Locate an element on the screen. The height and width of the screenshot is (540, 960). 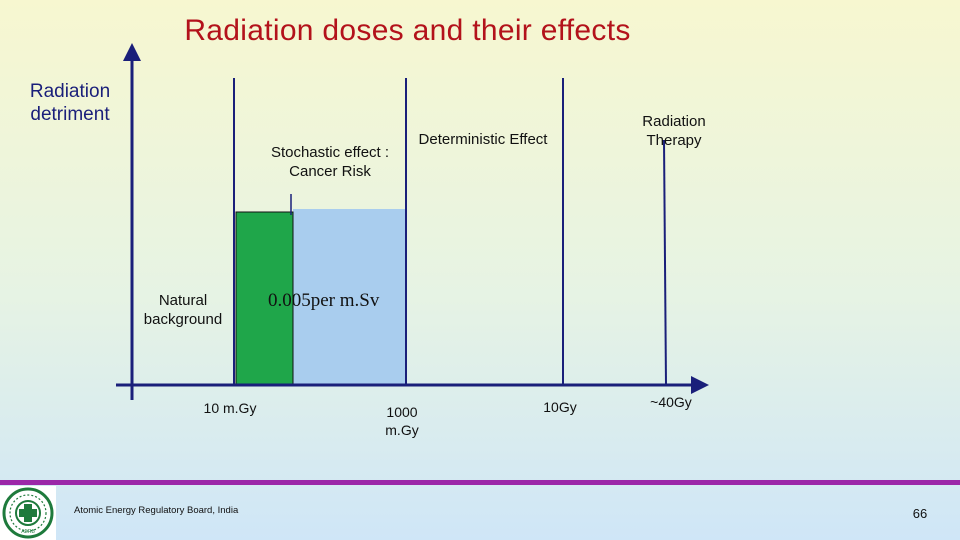
boundary-line-40gy is located at coordinates (665, 262).